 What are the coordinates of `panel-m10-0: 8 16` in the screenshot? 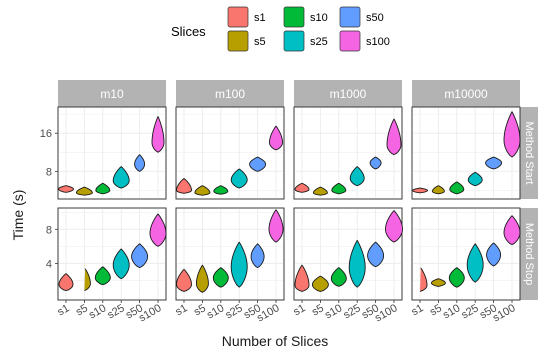 It's located at (103, 153).